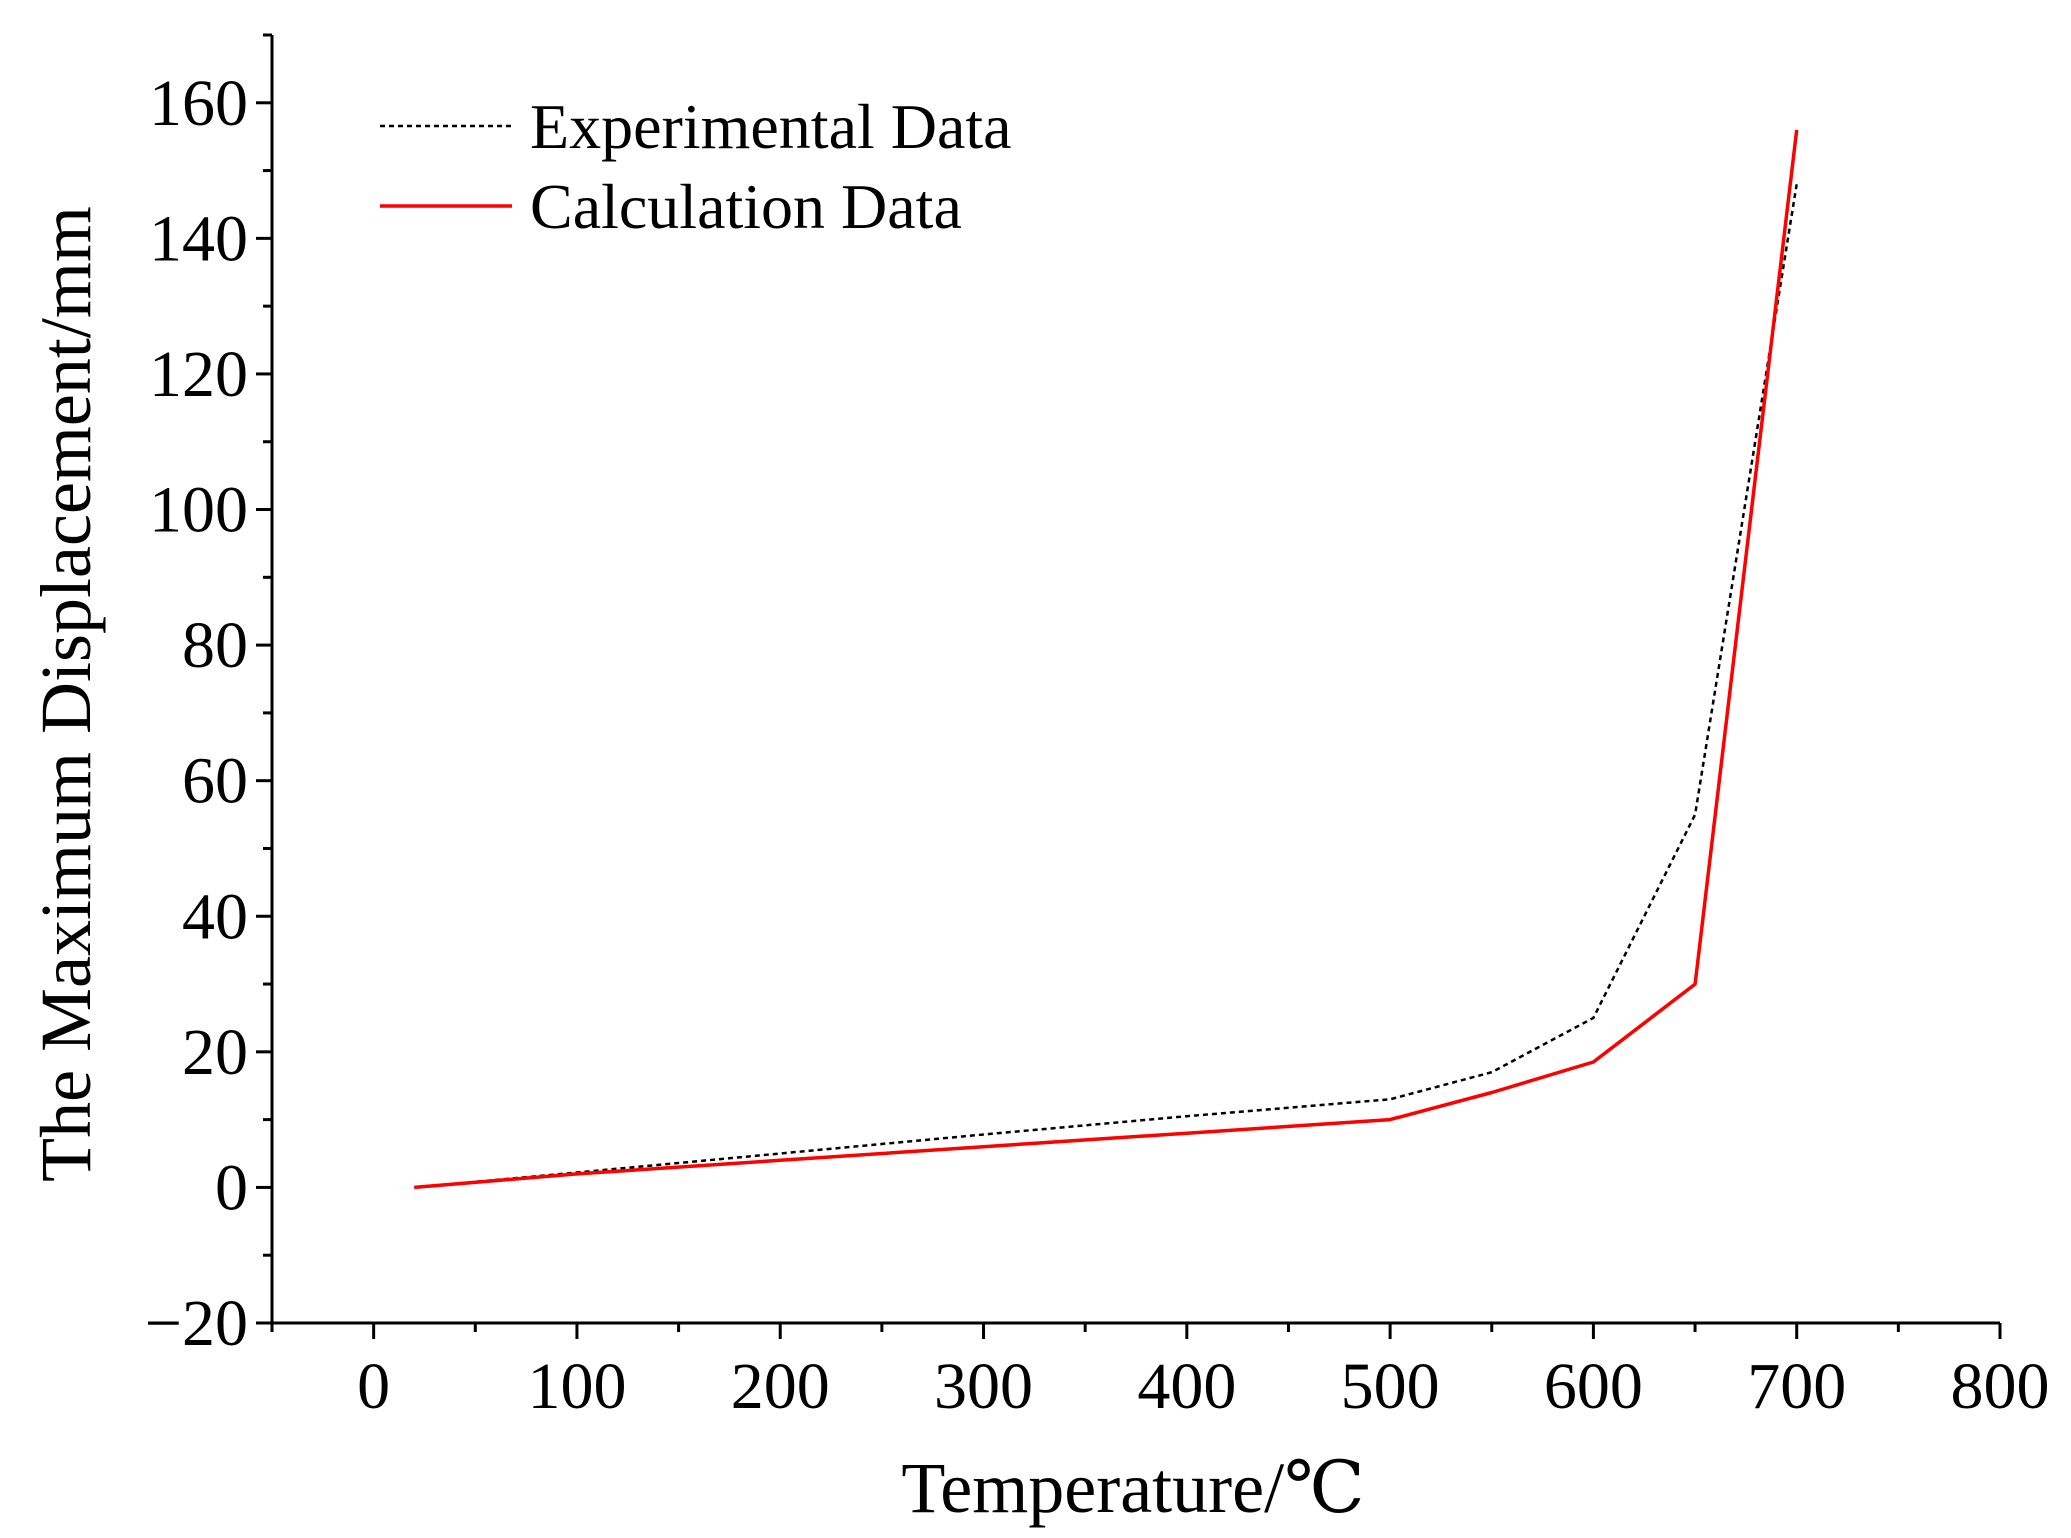  What do you see at coordinates (198, 103) in the screenshot?
I see `y-tick-label: 160` at bounding box center [198, 103].